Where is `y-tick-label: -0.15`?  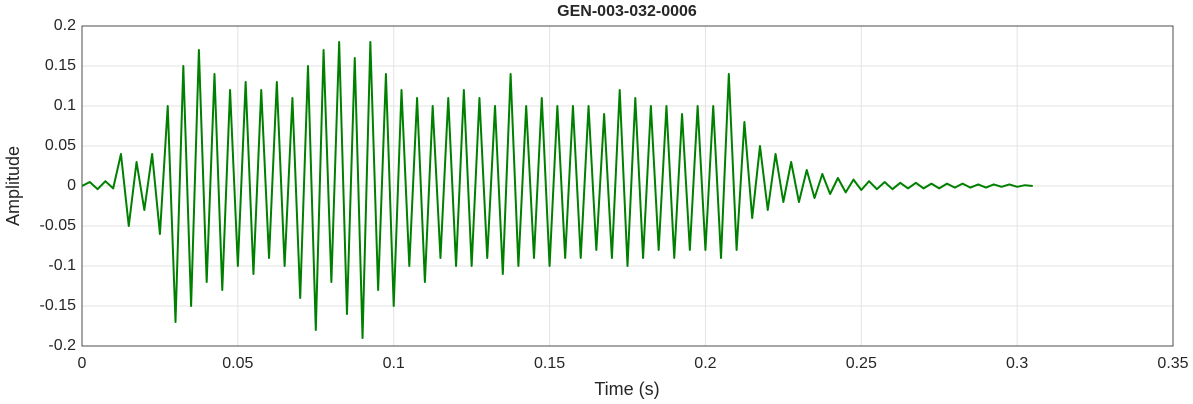 y-tick-label: -0.15 is located at coordinates (58, 305).